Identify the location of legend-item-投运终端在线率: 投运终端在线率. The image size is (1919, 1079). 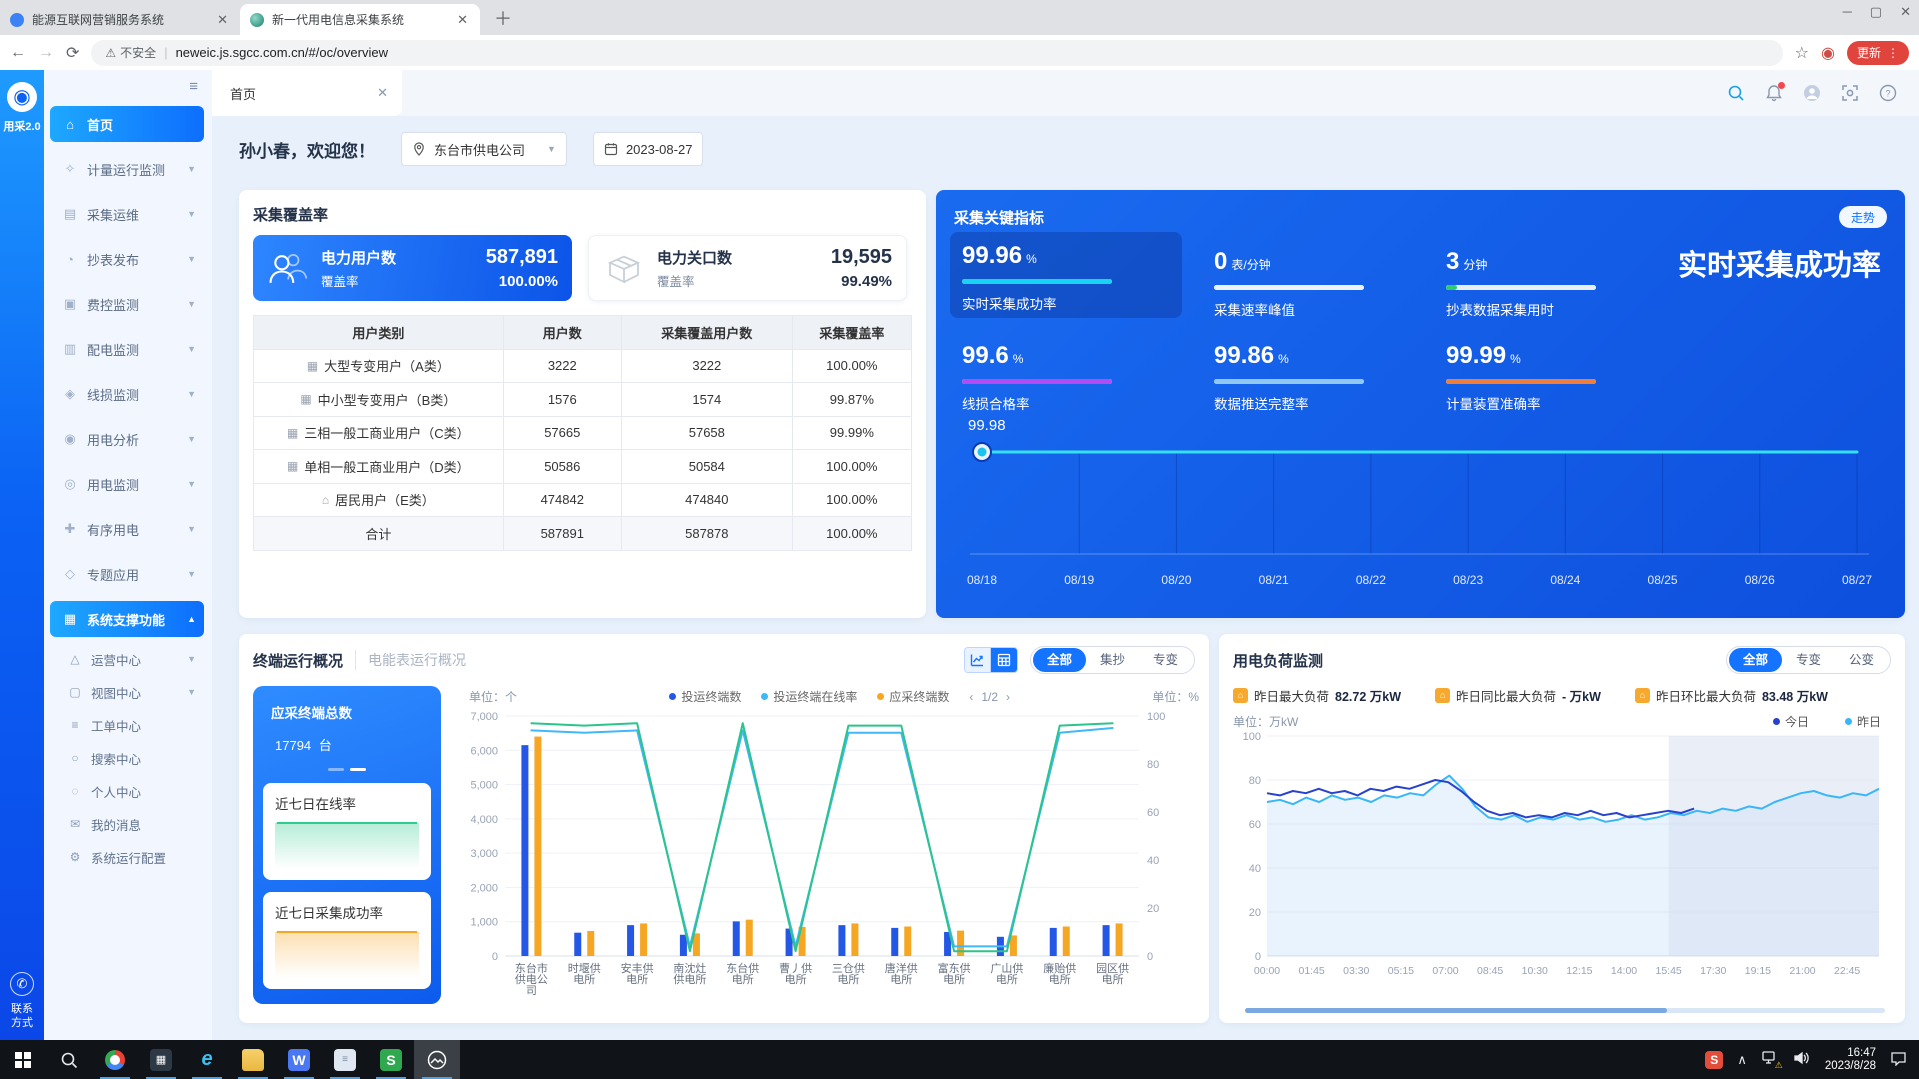
(809, 696).